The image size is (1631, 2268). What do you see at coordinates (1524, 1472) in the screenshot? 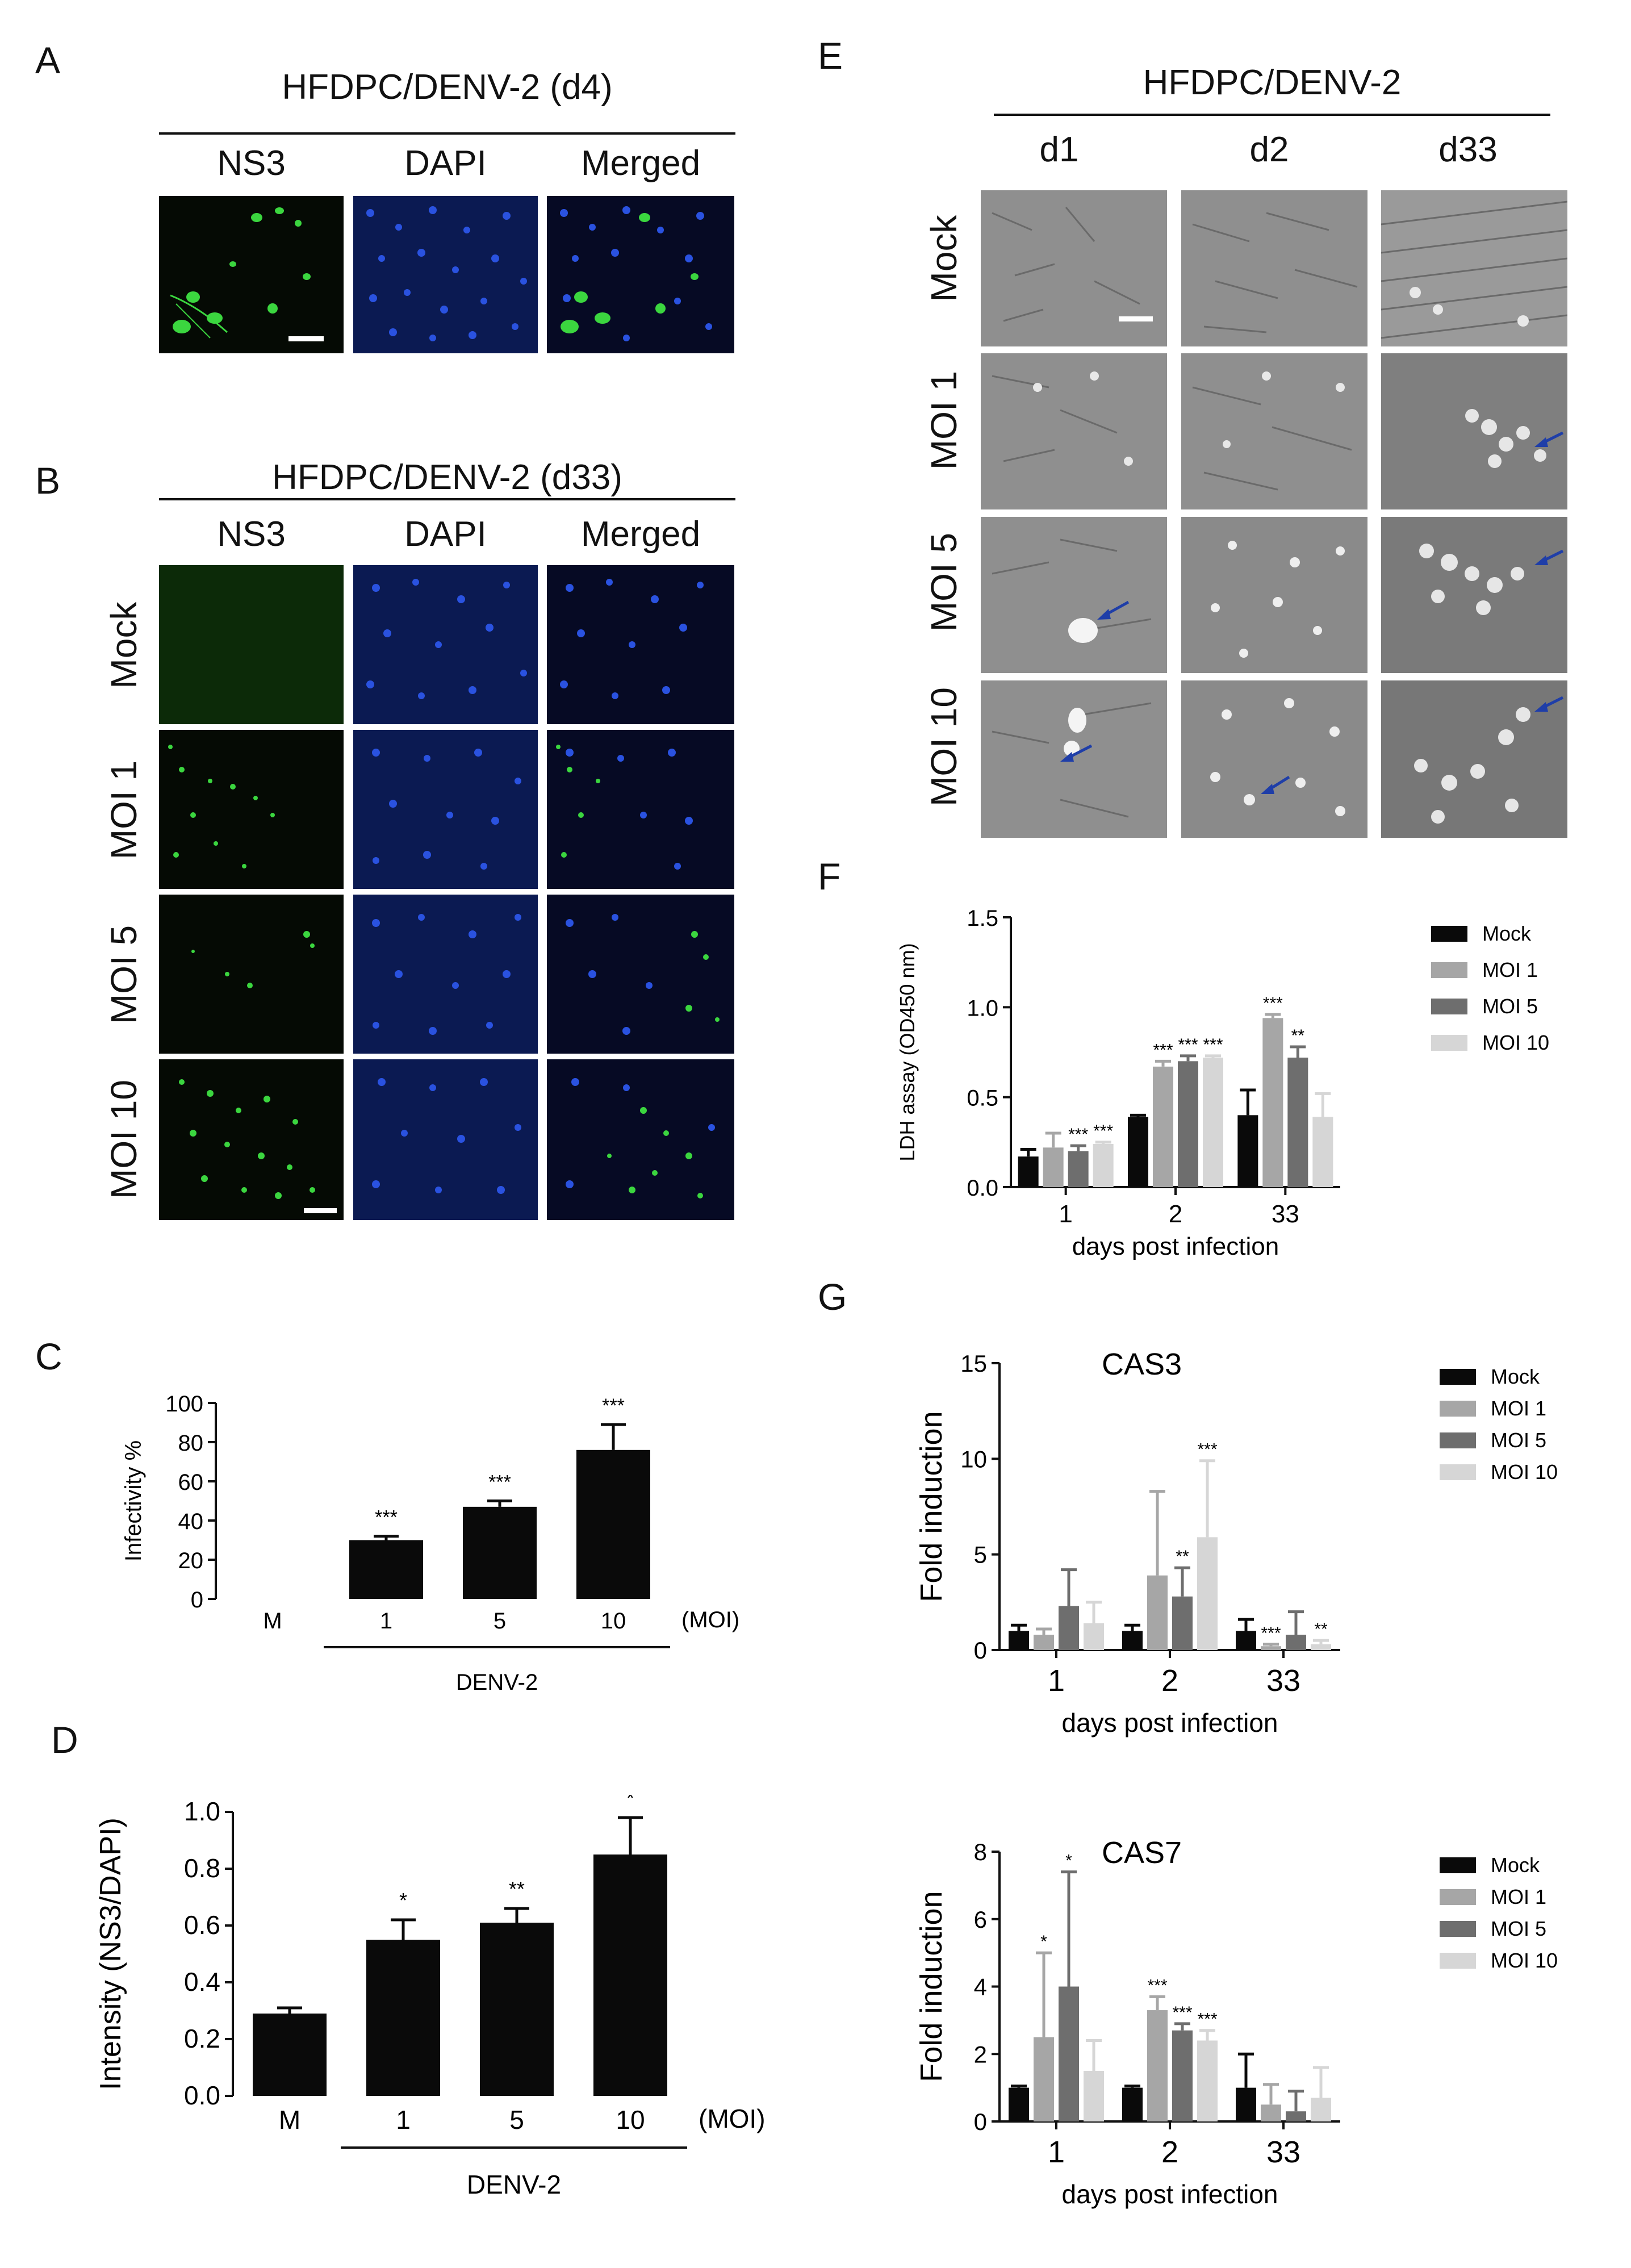
I see `legend-label: MOI 10` at bounding box center [1524, 1472].